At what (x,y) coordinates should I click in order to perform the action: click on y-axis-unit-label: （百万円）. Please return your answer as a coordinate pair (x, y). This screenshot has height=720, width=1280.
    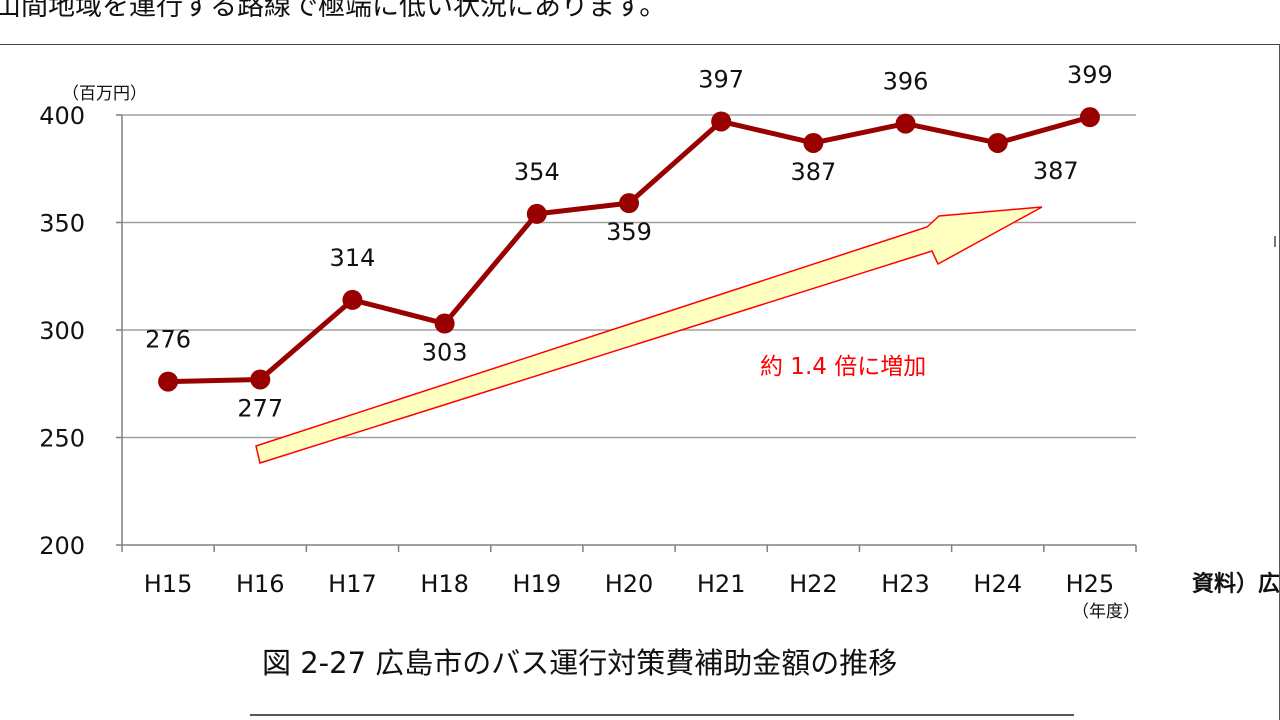
    Looking at the image, I should click on (104, 94).